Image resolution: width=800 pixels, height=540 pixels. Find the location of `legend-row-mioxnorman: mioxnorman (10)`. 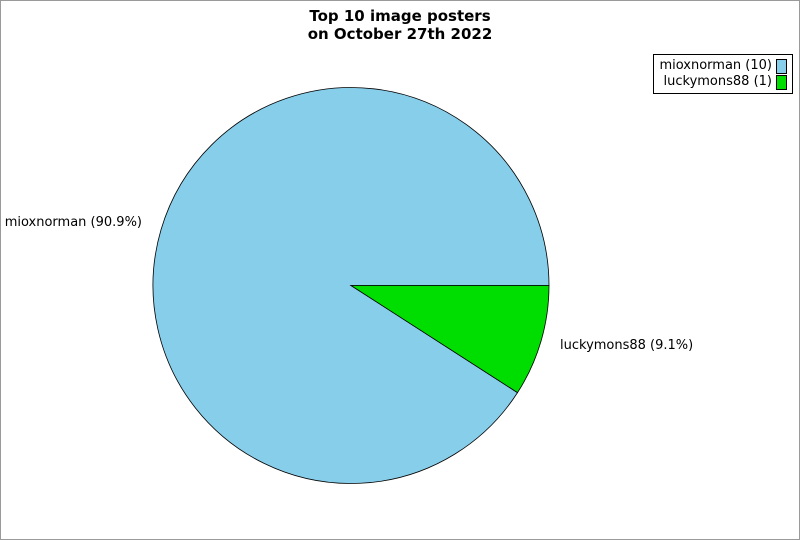

legend-row-mioxnorman: mioxnorman (10) is located at coordinates (723, 66).